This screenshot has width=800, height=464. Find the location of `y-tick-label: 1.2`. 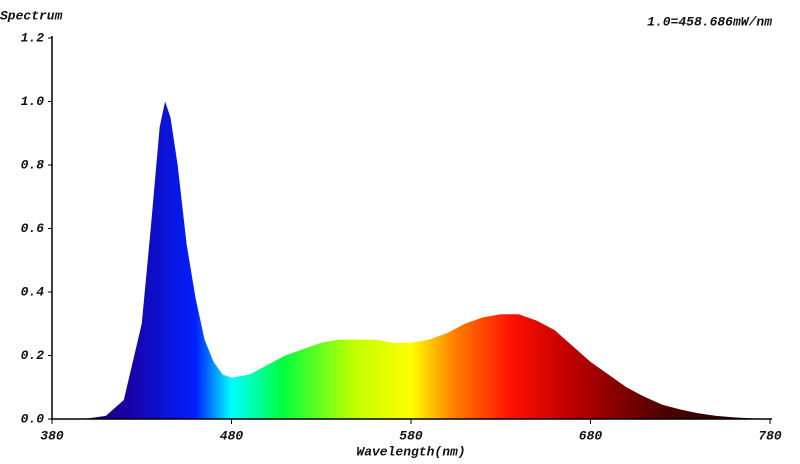

y-tick-label: 1.2 is located at coordinates (33, 37).